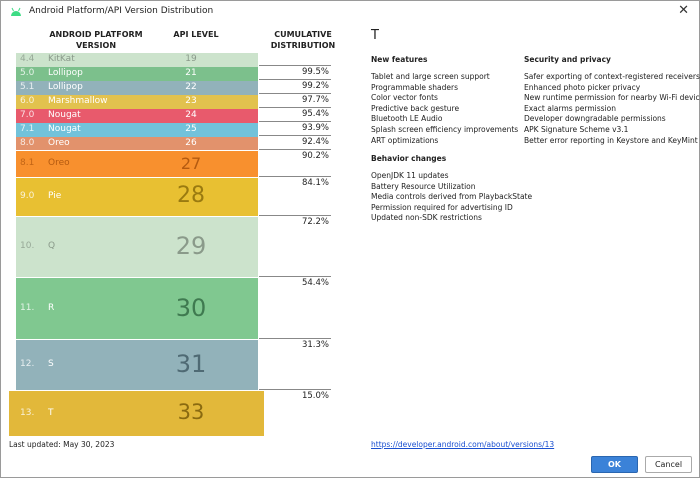 This screenshot has height=478, width=700. Describe the element at coordinates (576, 129) in the screenshot. I see `list-item: APK Signature Scheme v3.1` at that location.